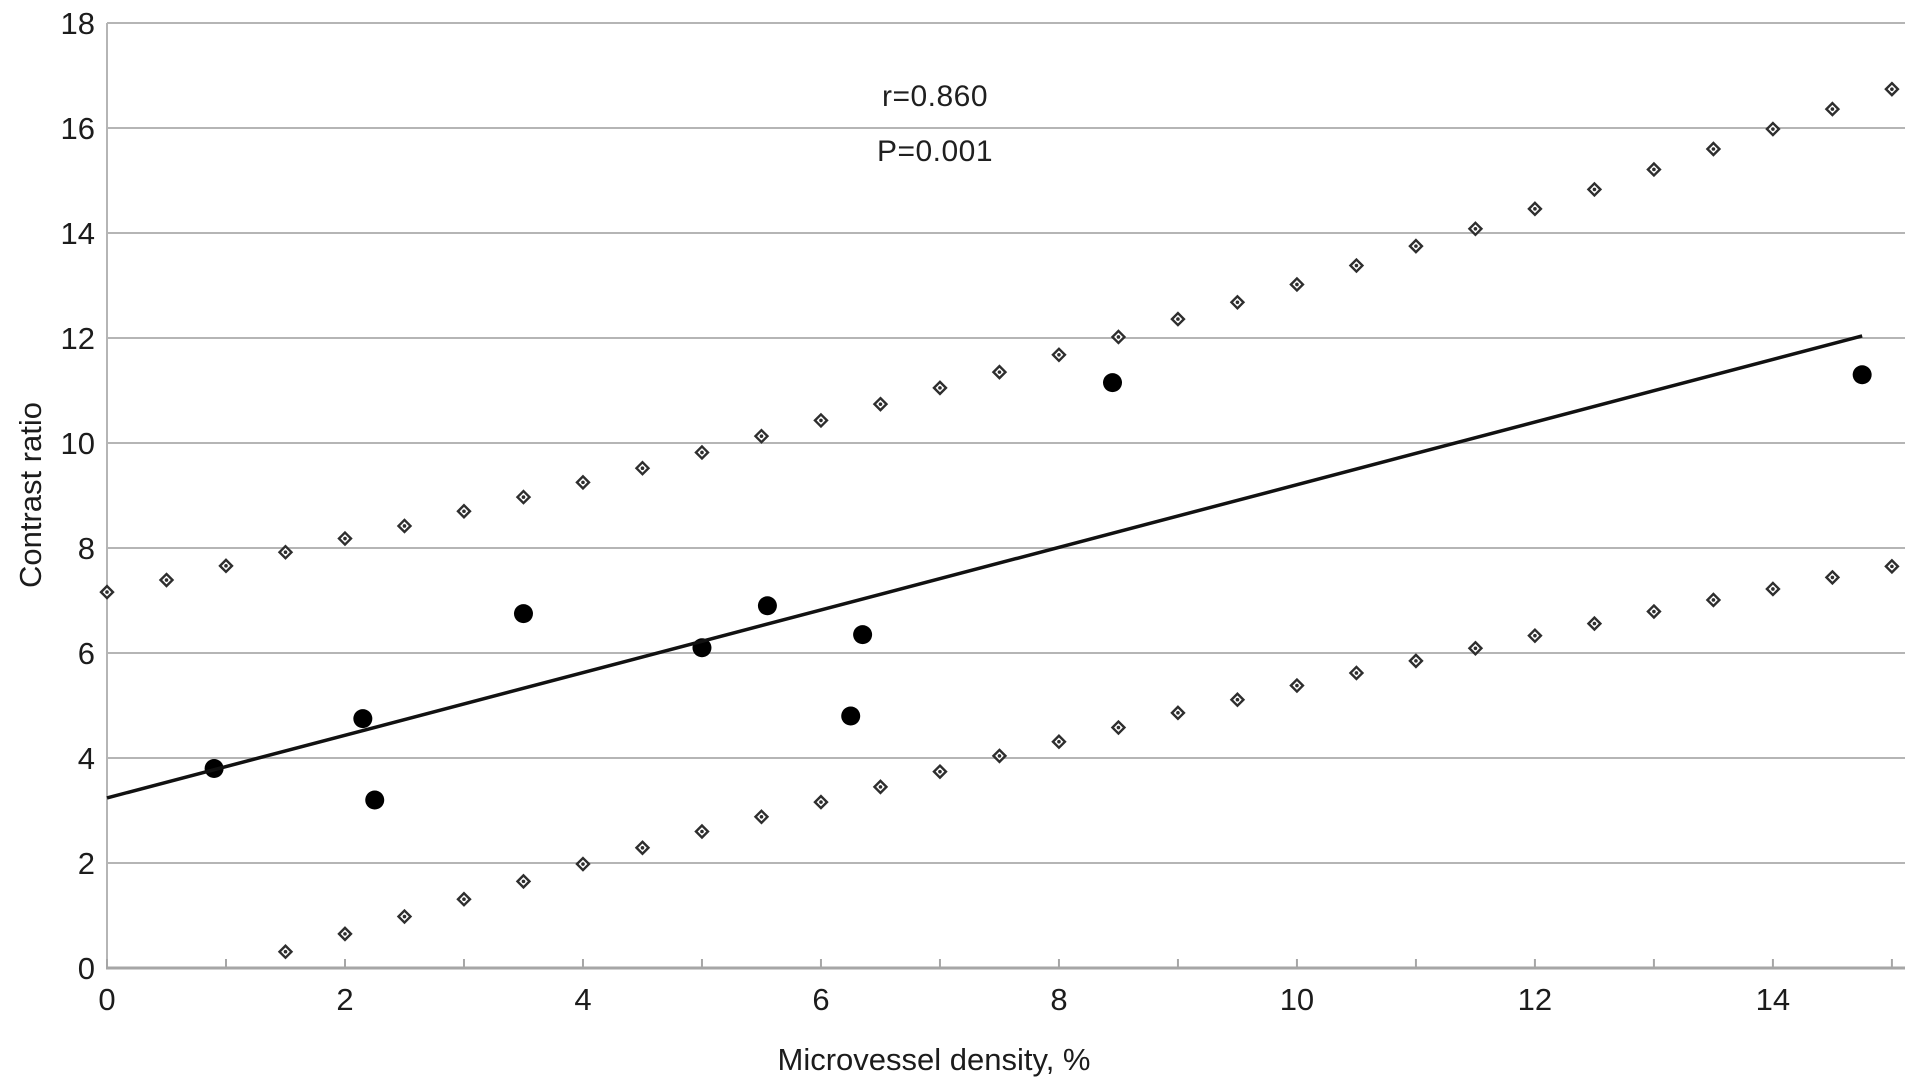 The image size is (1913, 1092). I want to click on x-tick-label: 10, so click(1297, 999).